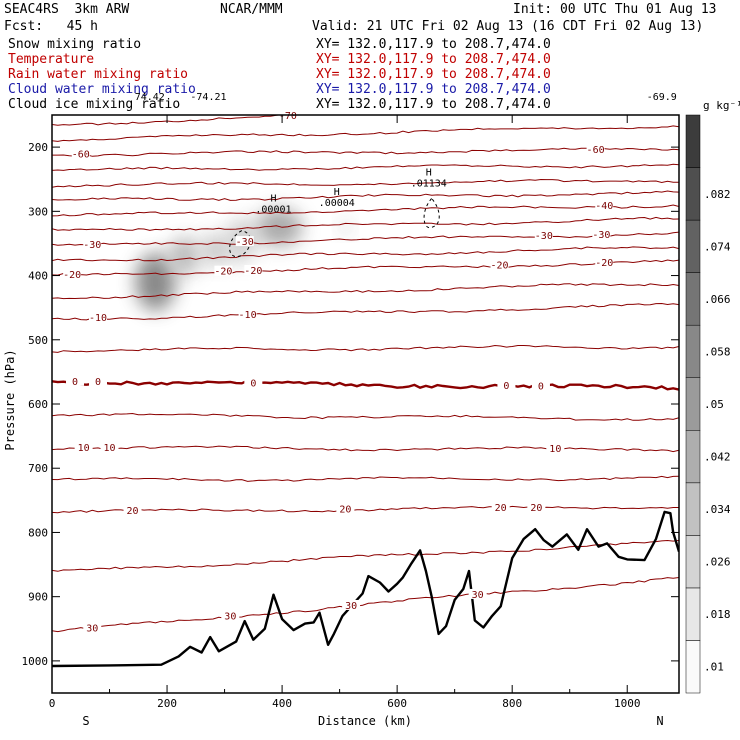 This screenshot has height=740, width=740. Describe the element at coordinates (10, 399) in the screenshot. I see `y-axis-label: Pressure (hPa)` at that location.